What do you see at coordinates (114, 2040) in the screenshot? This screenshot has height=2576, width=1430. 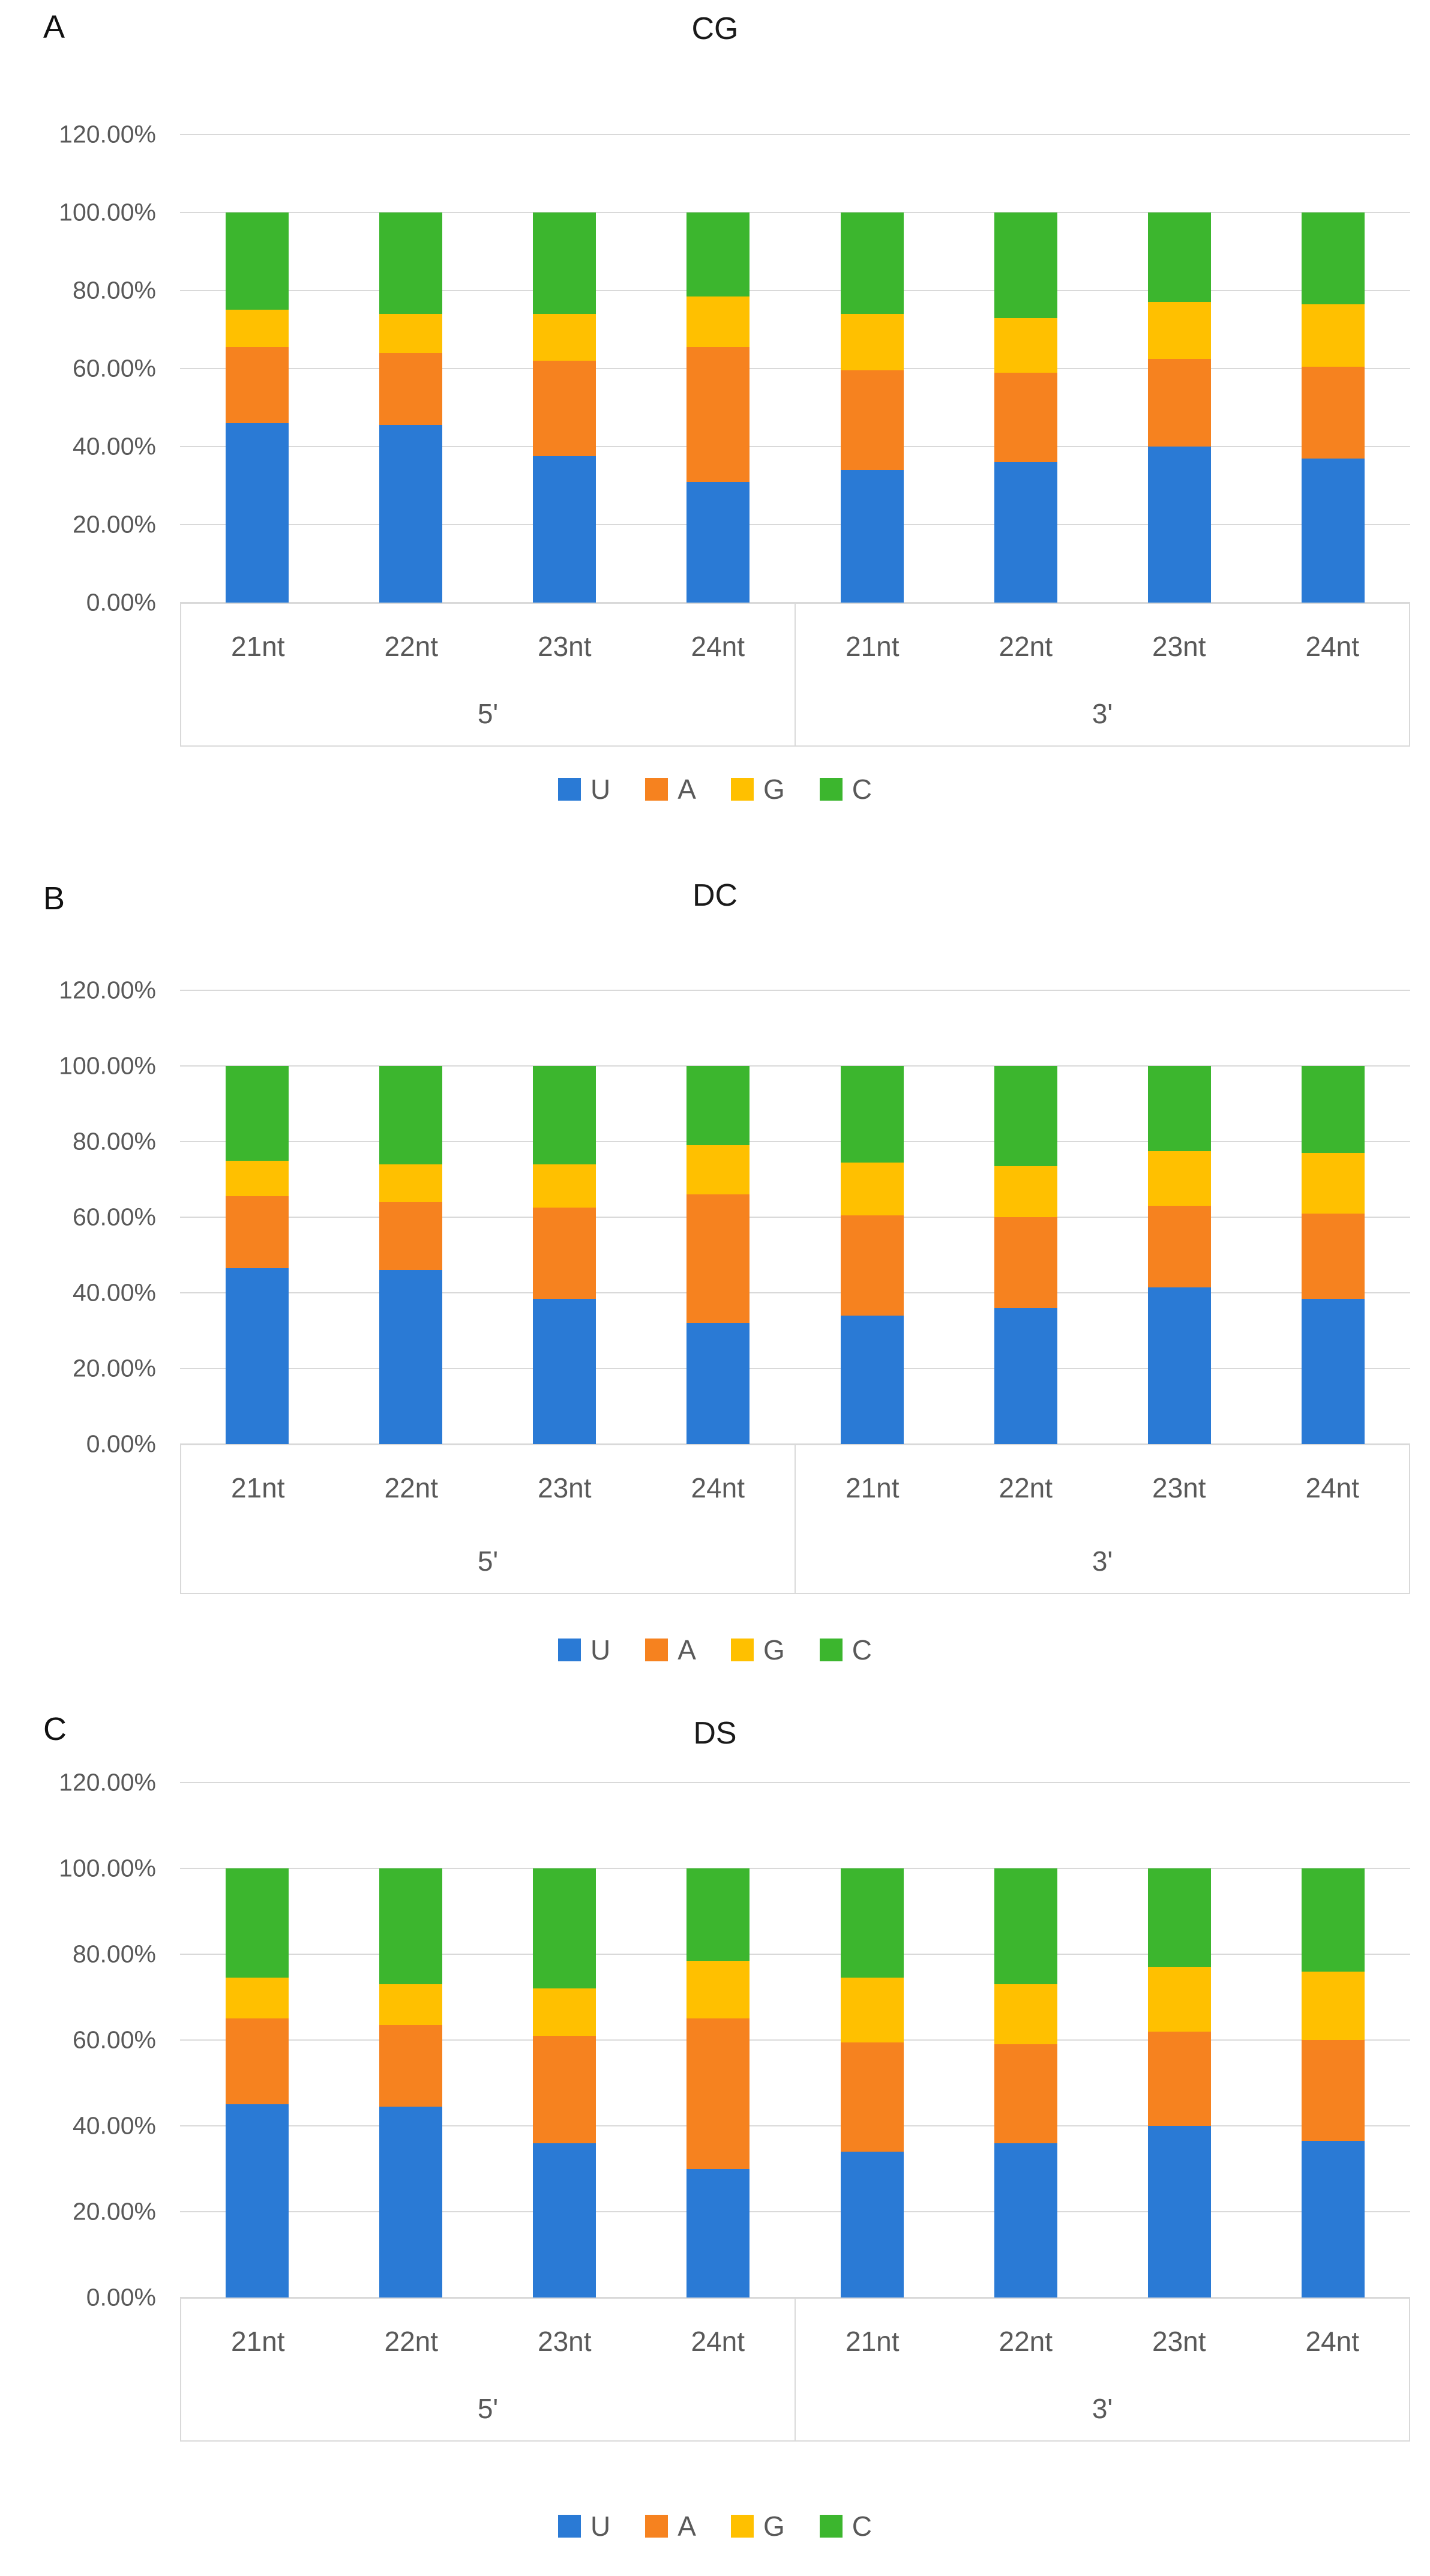 I see `y-axis-tick-label: 60.00%` at bounding box center [114, 2040].